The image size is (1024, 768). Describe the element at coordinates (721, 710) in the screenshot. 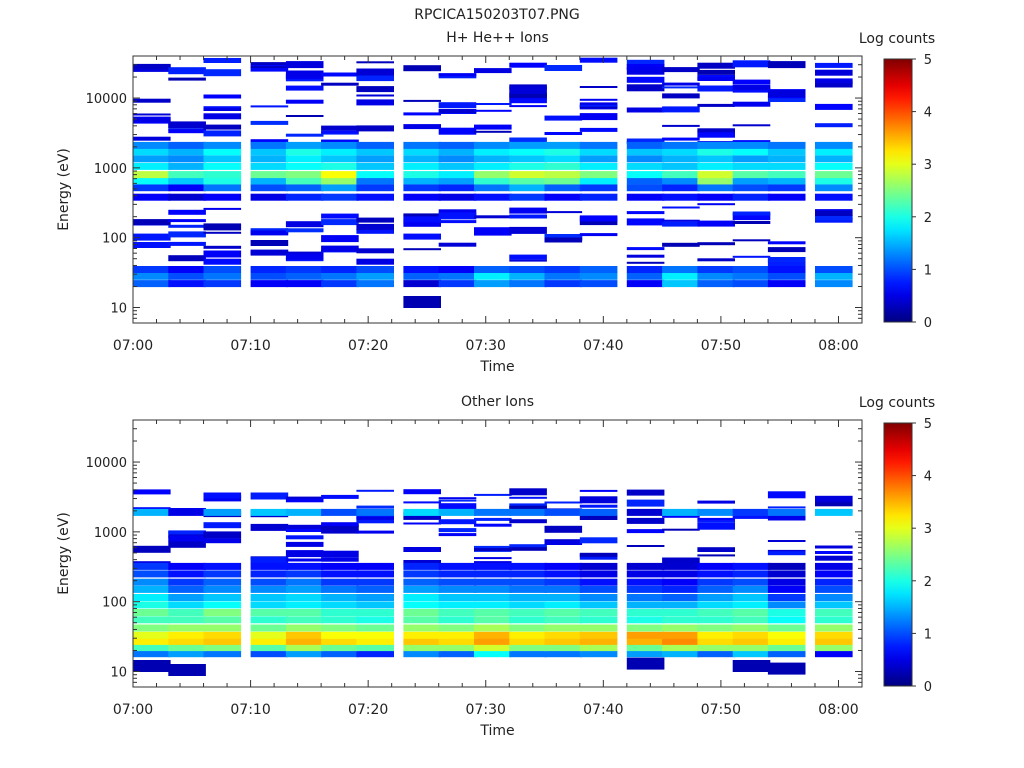

I see `x-tick-label: 07:50` at that location.